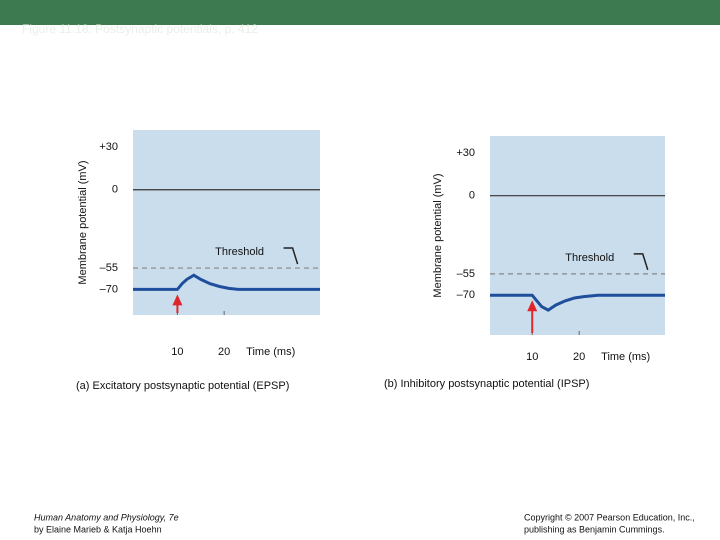 This screenshot has width=720, height=540. What do you see at coordinates (106, 517) in the screenshot?
I see `footer-book: Human Anatomy and Physiology, 7e` at bounding box center [106, 517].